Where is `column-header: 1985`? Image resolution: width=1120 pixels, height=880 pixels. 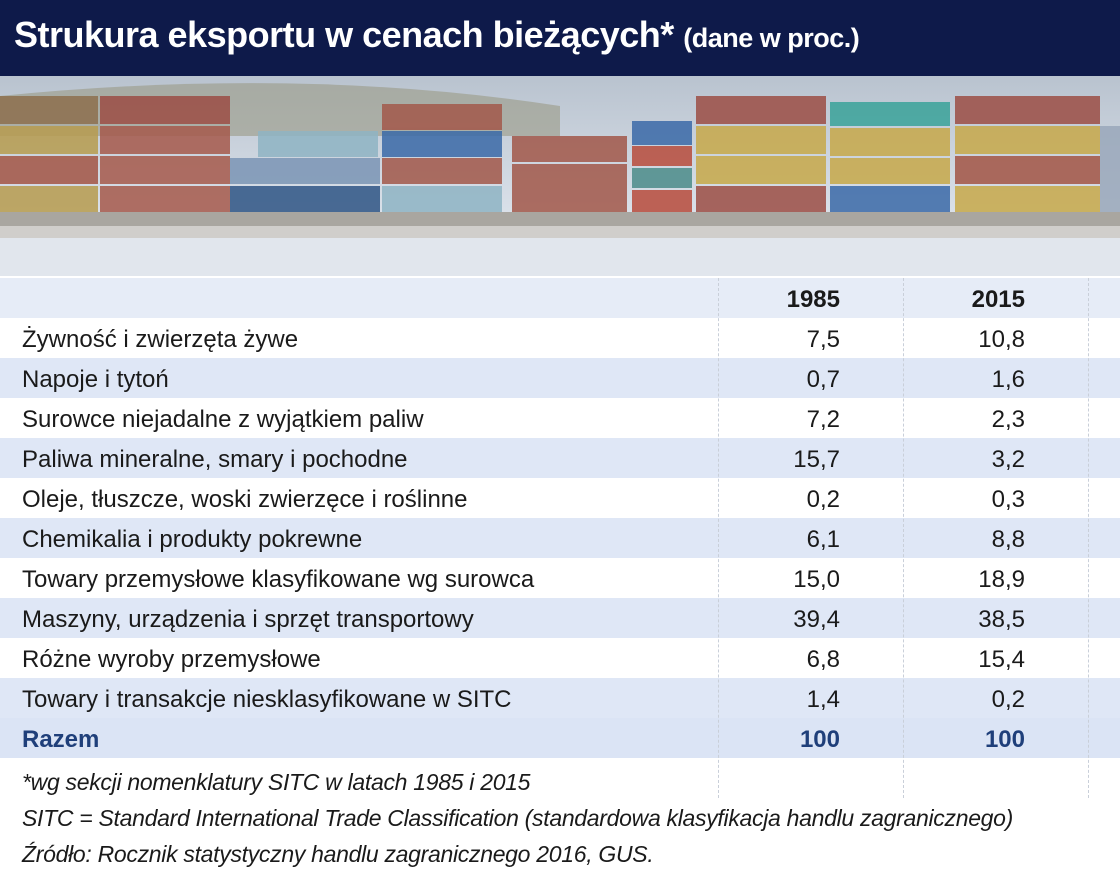
column-header: 1985 is located at coordinates (813, 299).